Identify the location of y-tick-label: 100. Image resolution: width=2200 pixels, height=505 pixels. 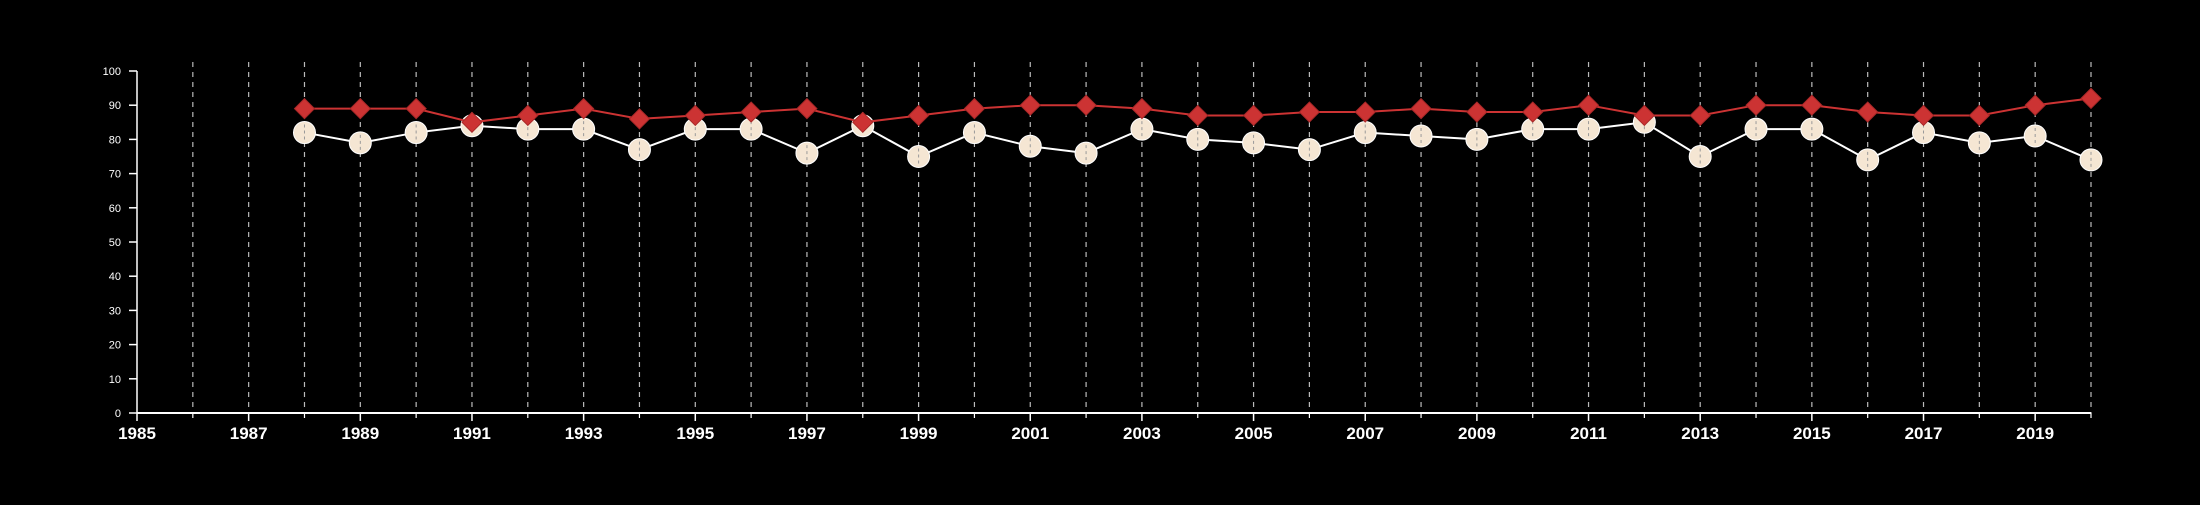
(112, 72).